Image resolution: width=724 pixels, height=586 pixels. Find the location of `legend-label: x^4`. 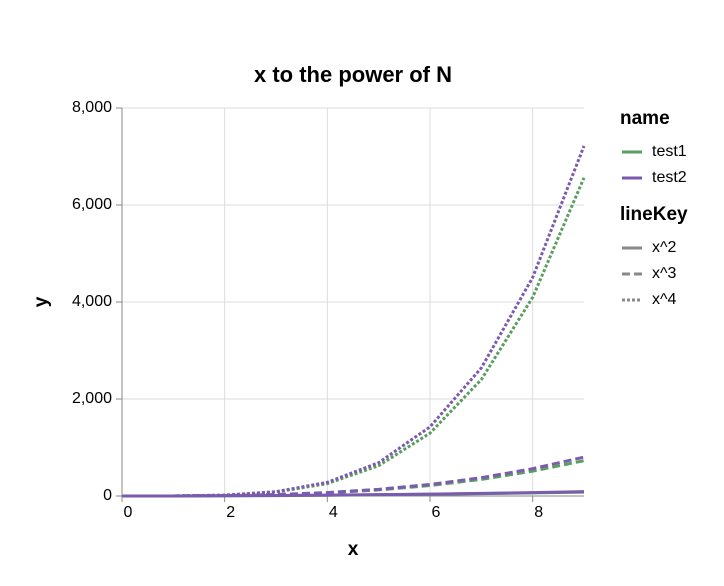

legend-label: x^4 is located at coordinates (664, 299).